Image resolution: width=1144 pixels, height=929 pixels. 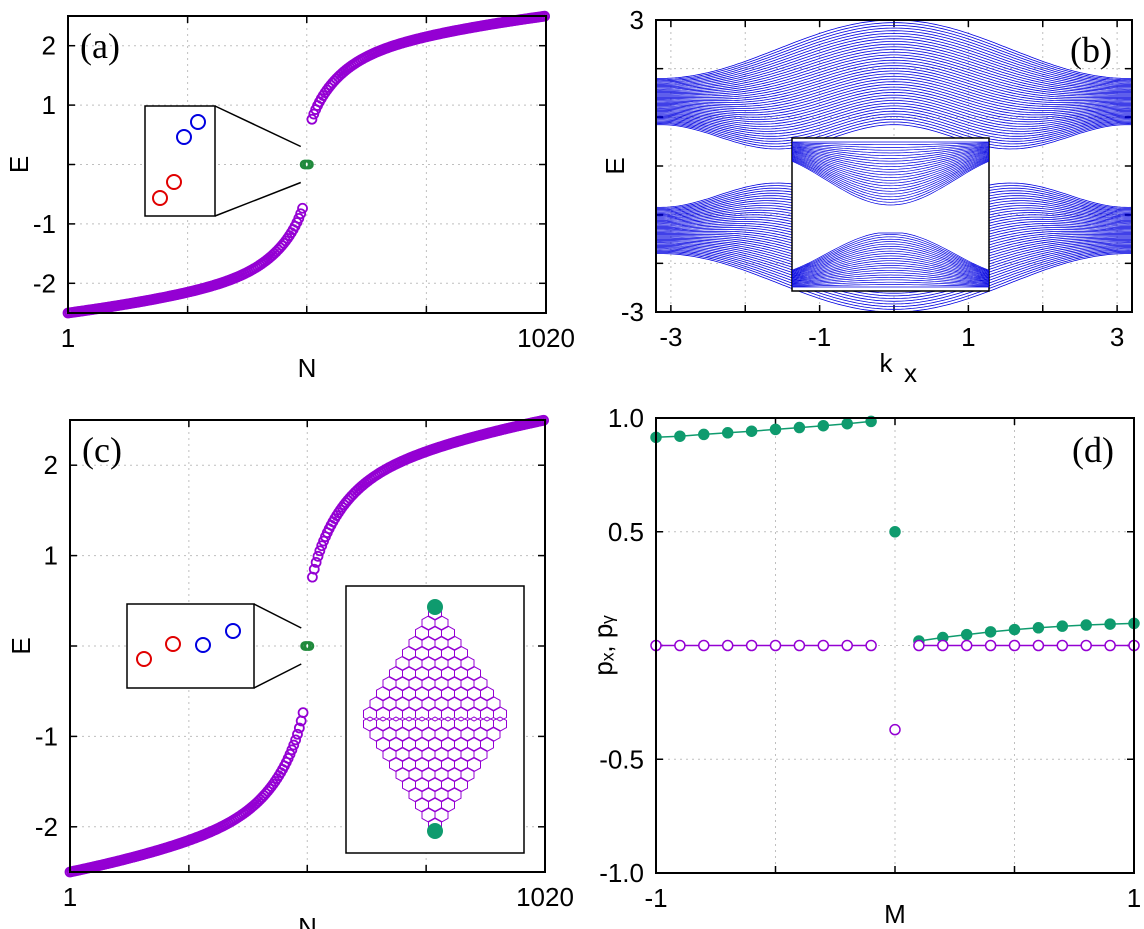 What do you see at coordinates (435, 719) in the screenshot?
I see `honeycomb-lattice` at bounding box center [435, 719].